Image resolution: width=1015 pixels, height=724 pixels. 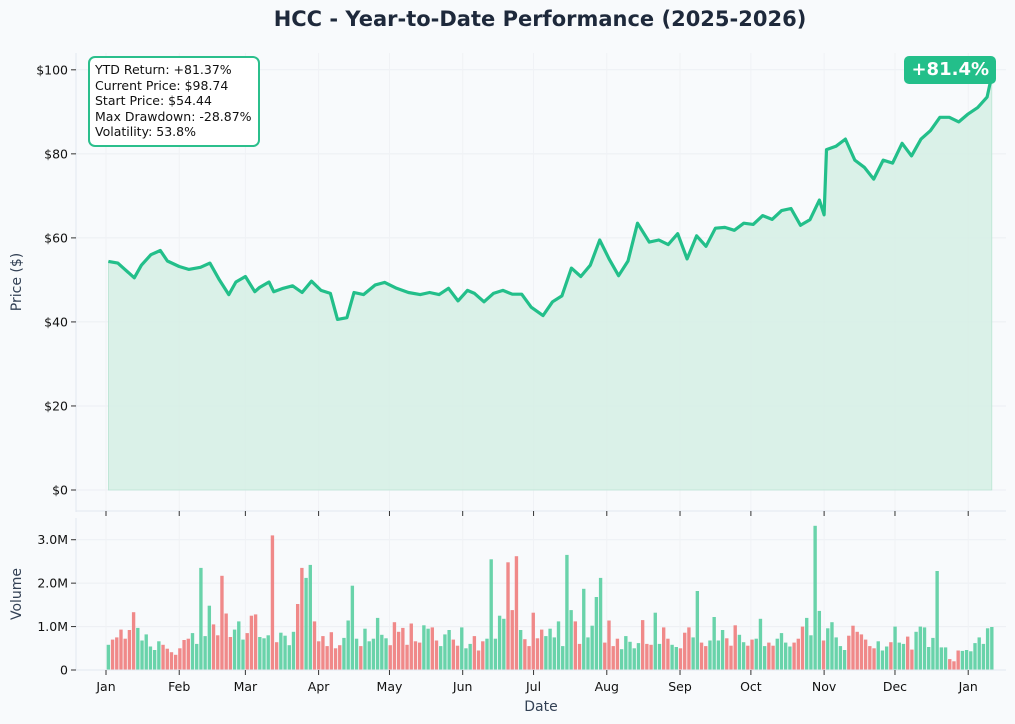 What do you see at coordinates (52, 626) in the screenshot?
I see `volume-y-tick-label: 1.0M` at bounding box center [52, 626].